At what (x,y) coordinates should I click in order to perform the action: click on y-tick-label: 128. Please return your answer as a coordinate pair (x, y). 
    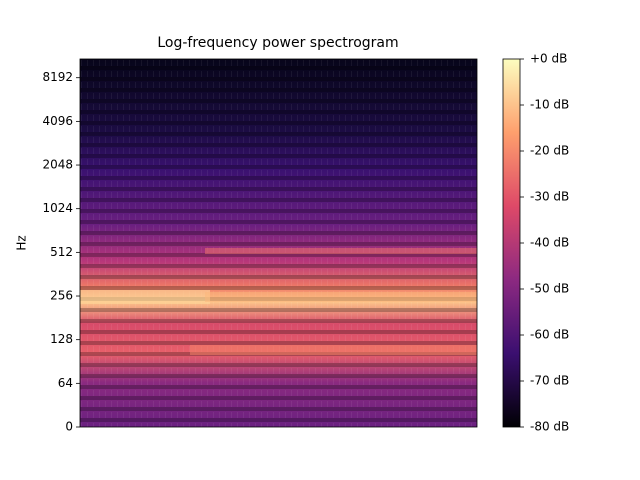
    Looking at the image, I should click on (61, 339).